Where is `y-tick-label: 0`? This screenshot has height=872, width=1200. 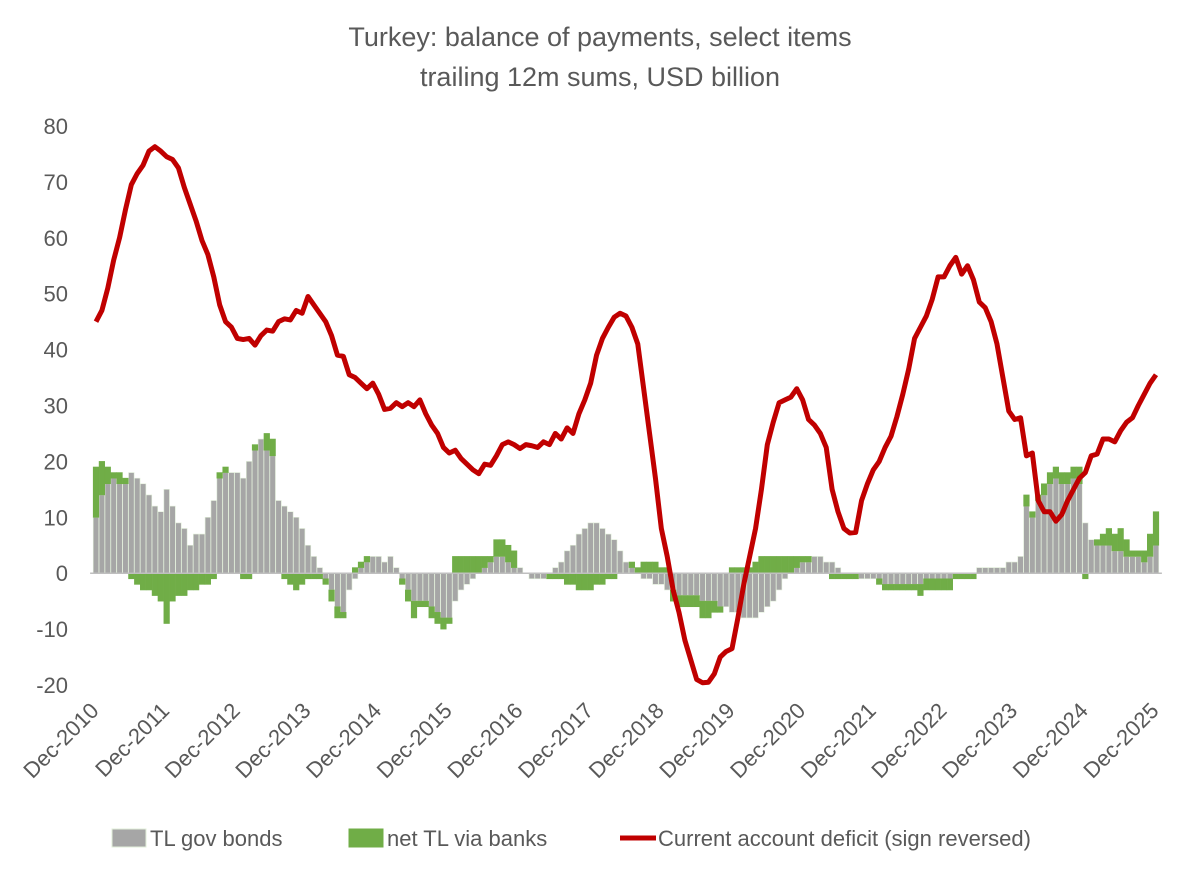
y-tick-label: 0 is located at coordinates (62, 573).